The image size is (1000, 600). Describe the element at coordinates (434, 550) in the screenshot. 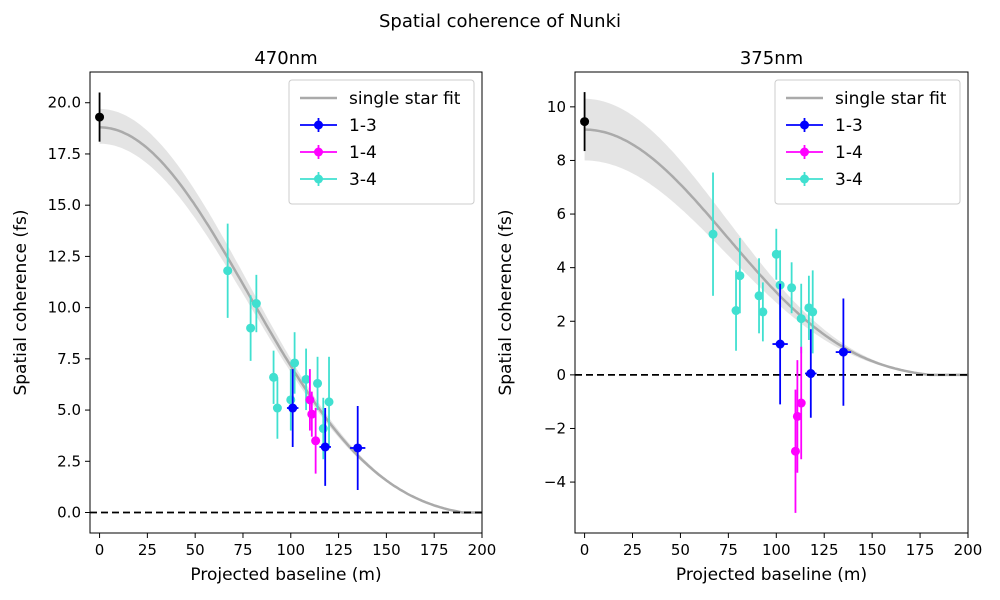

I see `chart0-xtick-label-7: 175` at that location.